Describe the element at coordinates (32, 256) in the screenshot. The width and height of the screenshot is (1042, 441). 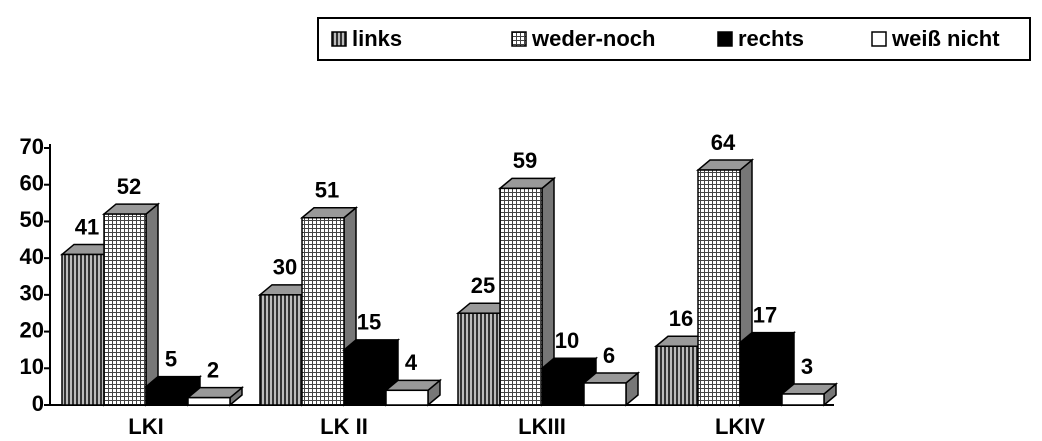
I see `y-tick-label: 40` at that location.